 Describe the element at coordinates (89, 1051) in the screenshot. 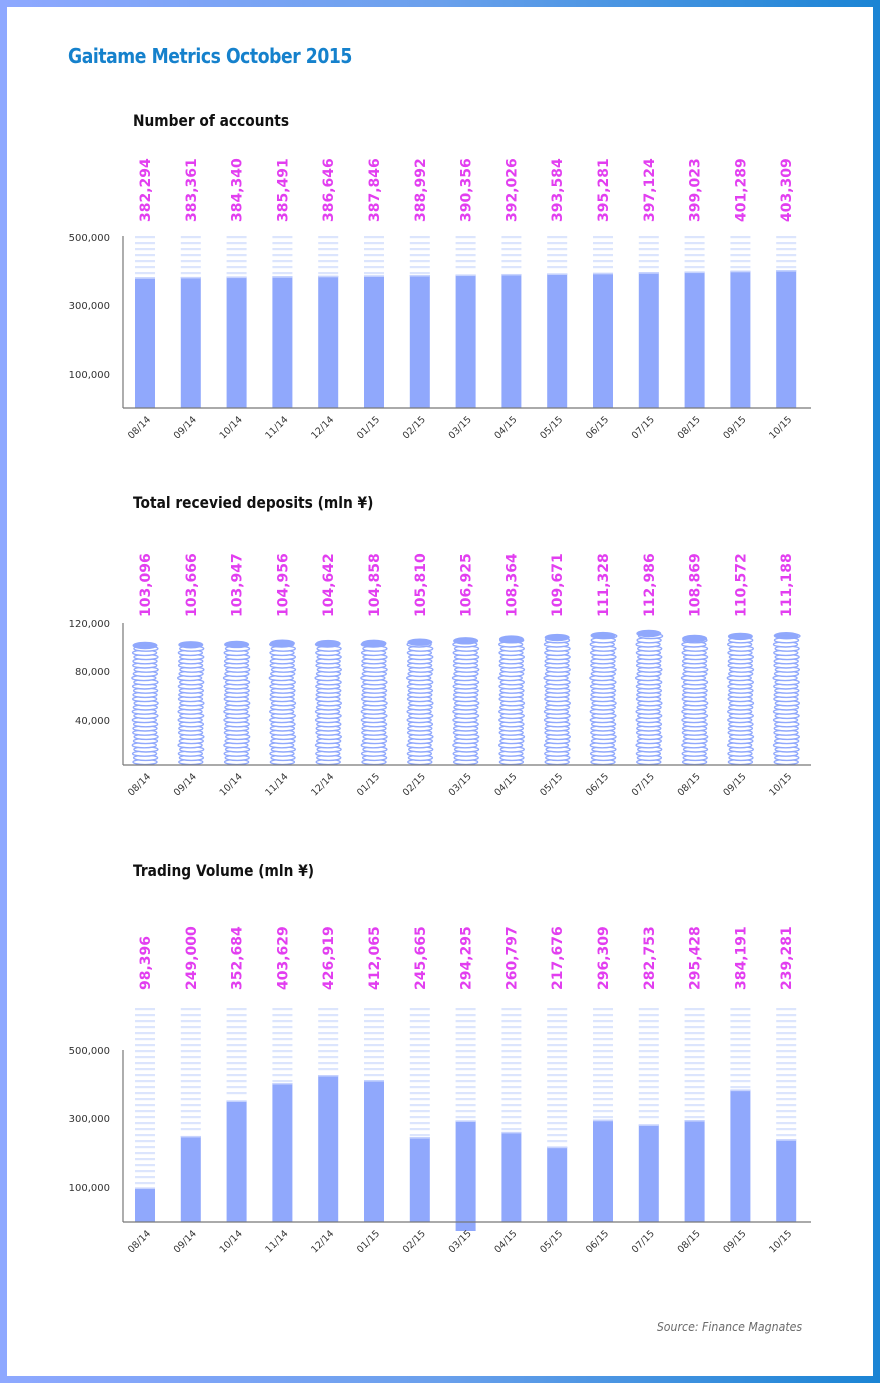

I see `volume-ytick-label: 500,000` at that location.